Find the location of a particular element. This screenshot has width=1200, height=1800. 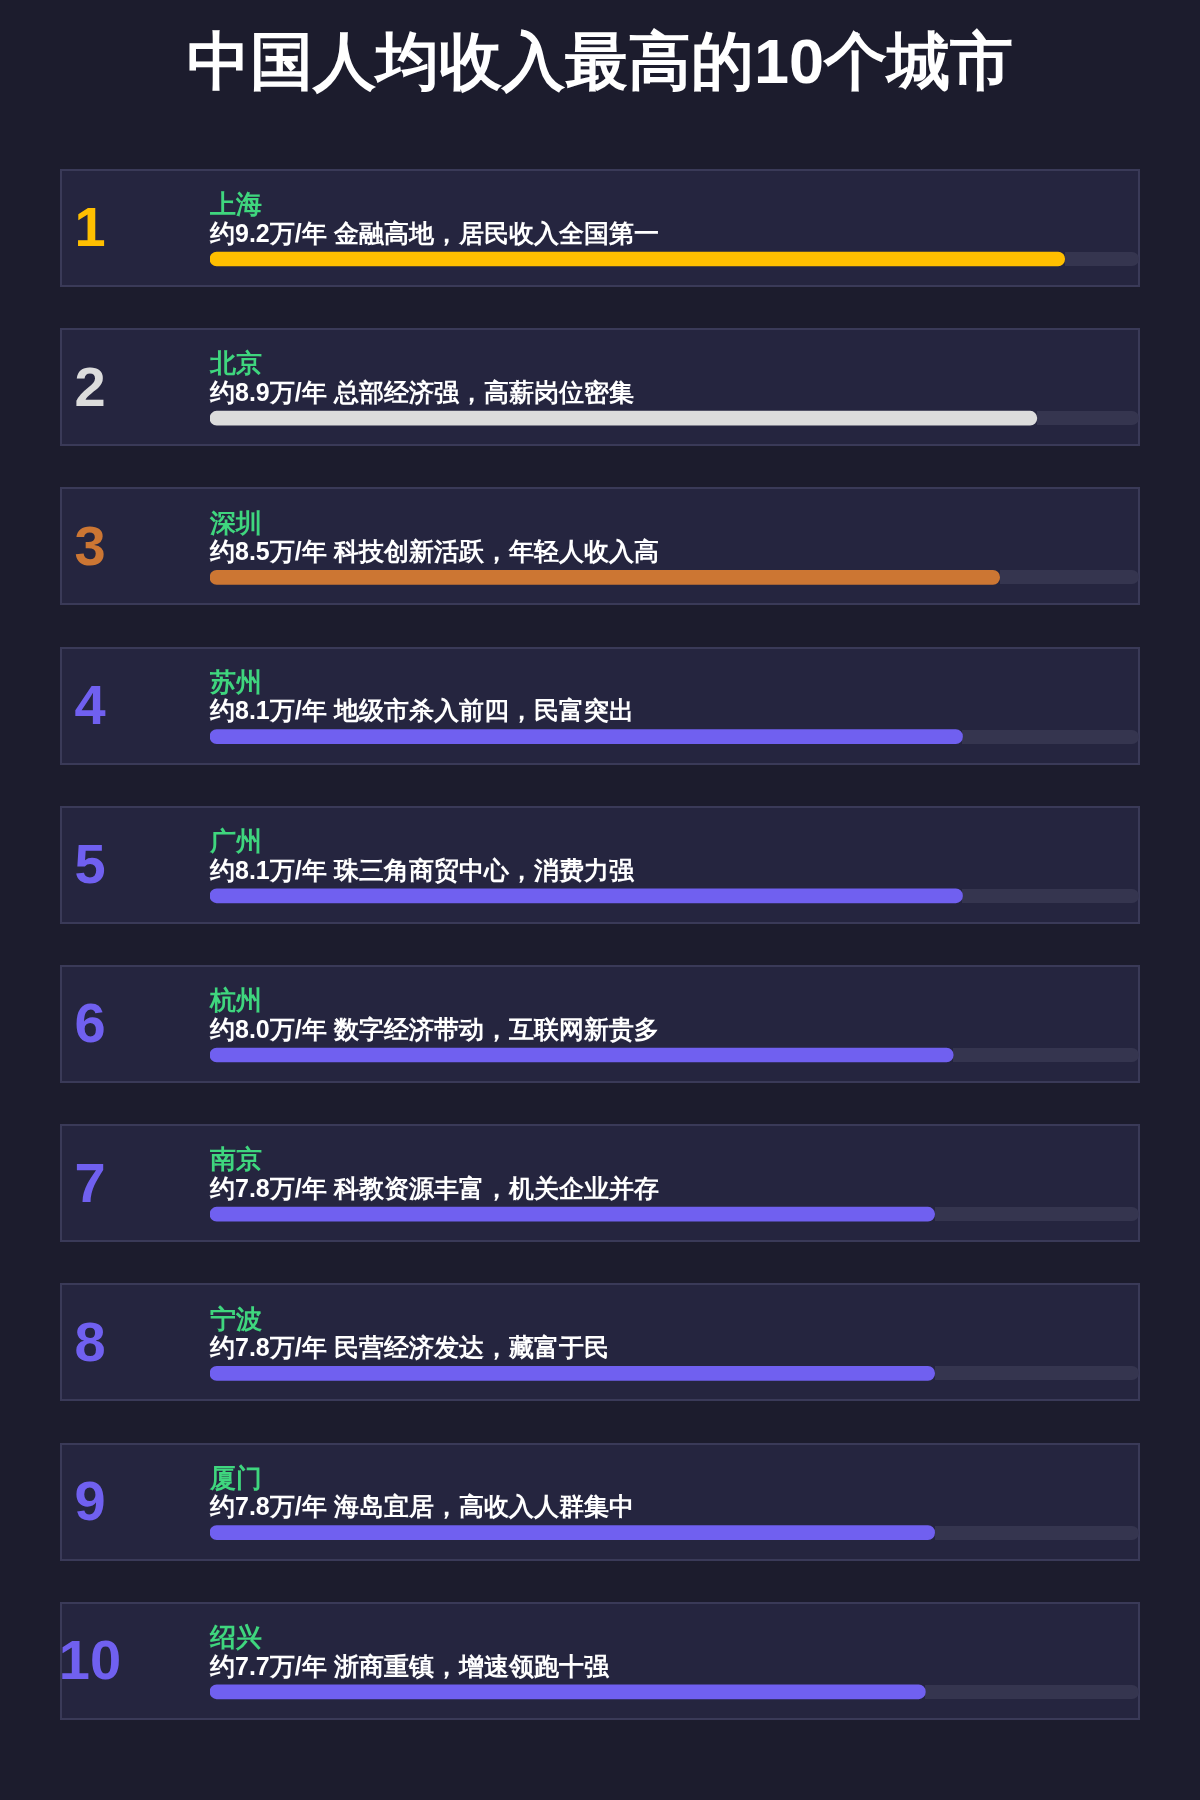

y-tick-label: 绍兴 is located at coordinates (235, 1636).